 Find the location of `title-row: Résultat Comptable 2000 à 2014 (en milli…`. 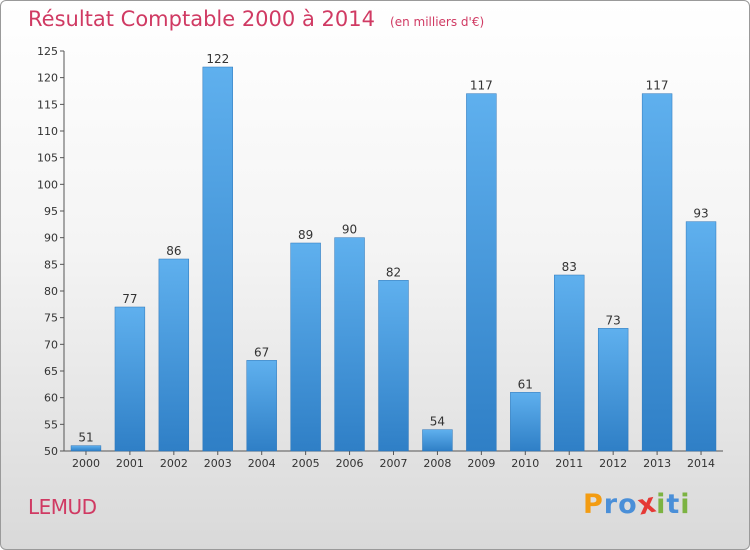

title-row: Résultat Comptable 2000 à 2014 (en milli… is located at coordinates (256, 19).